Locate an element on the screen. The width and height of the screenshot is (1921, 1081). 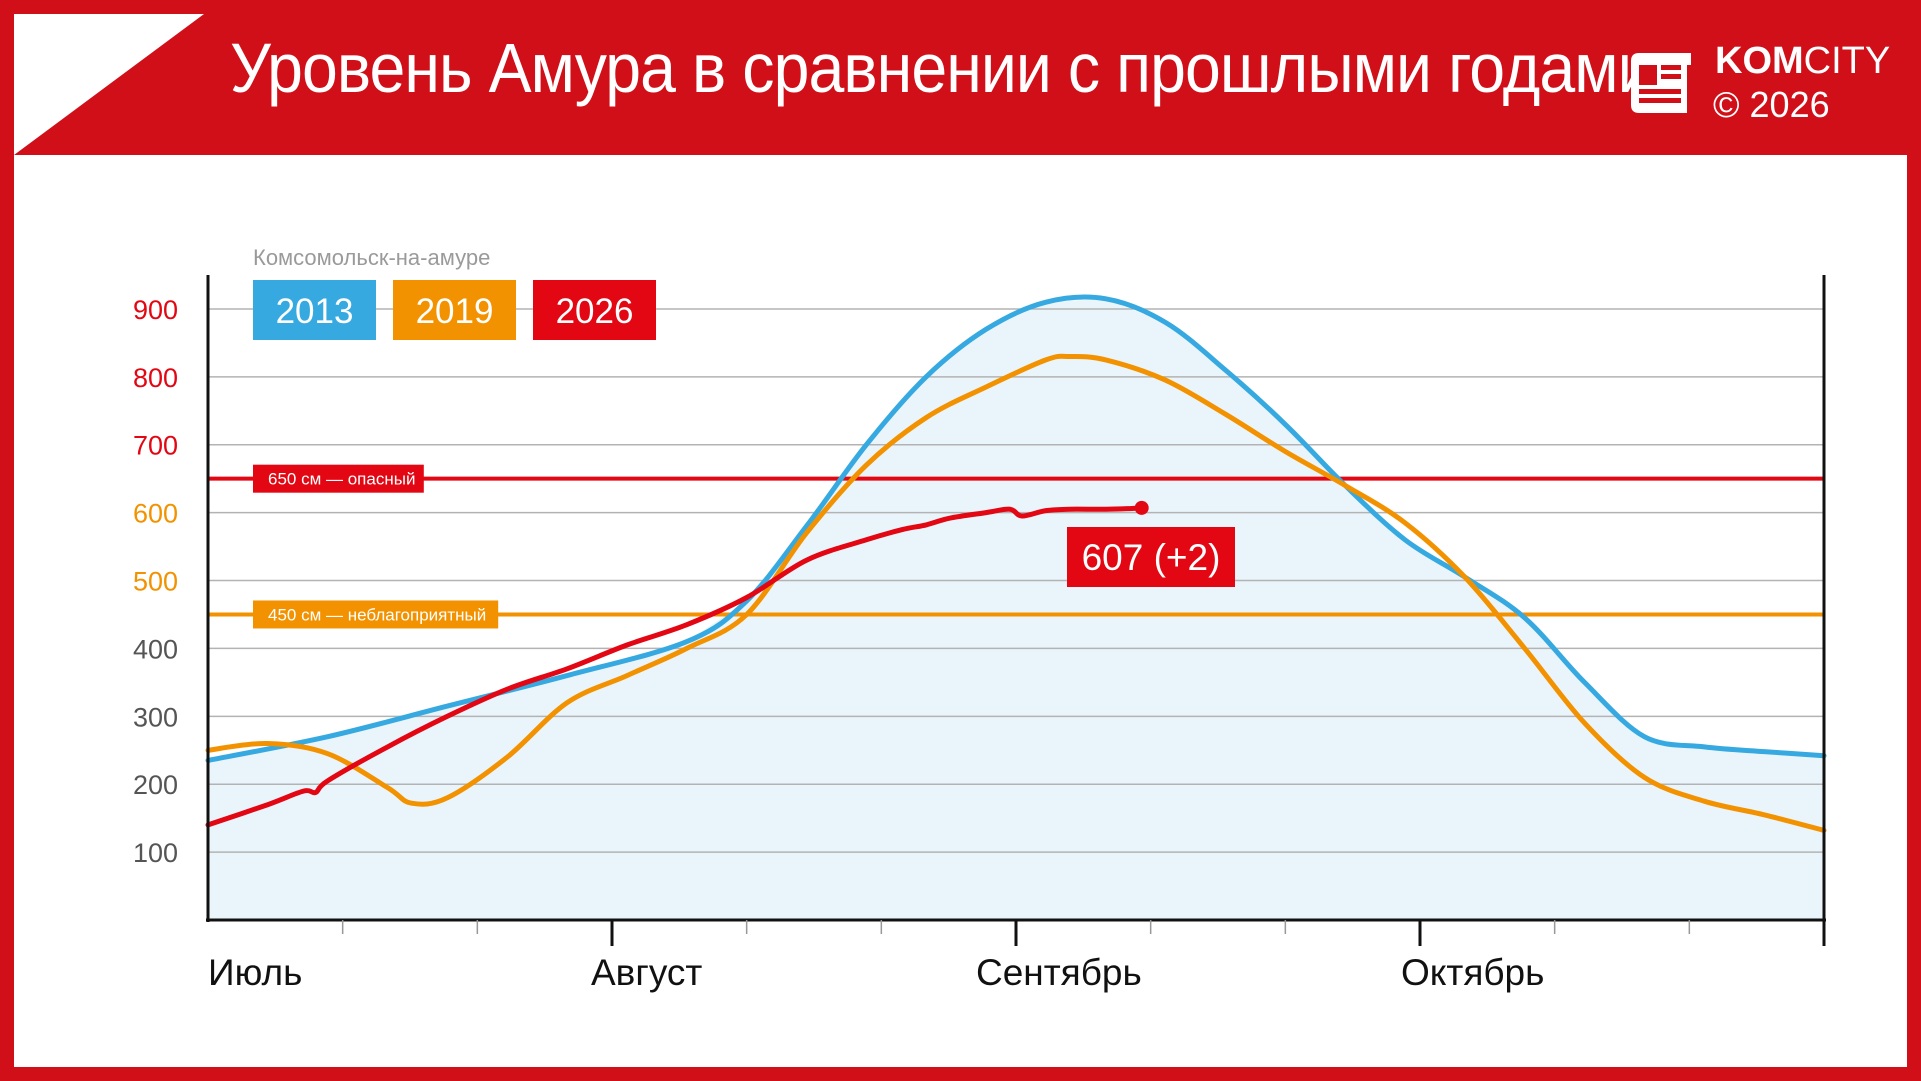
y-tick-600: 600 is located at coordinates (155, 514).